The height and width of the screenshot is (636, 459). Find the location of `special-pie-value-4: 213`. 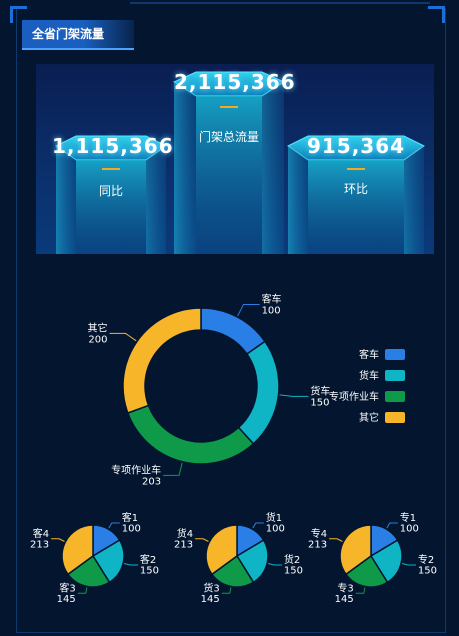

special-pie-value-4: 213 is located at coordinates (317, 544).